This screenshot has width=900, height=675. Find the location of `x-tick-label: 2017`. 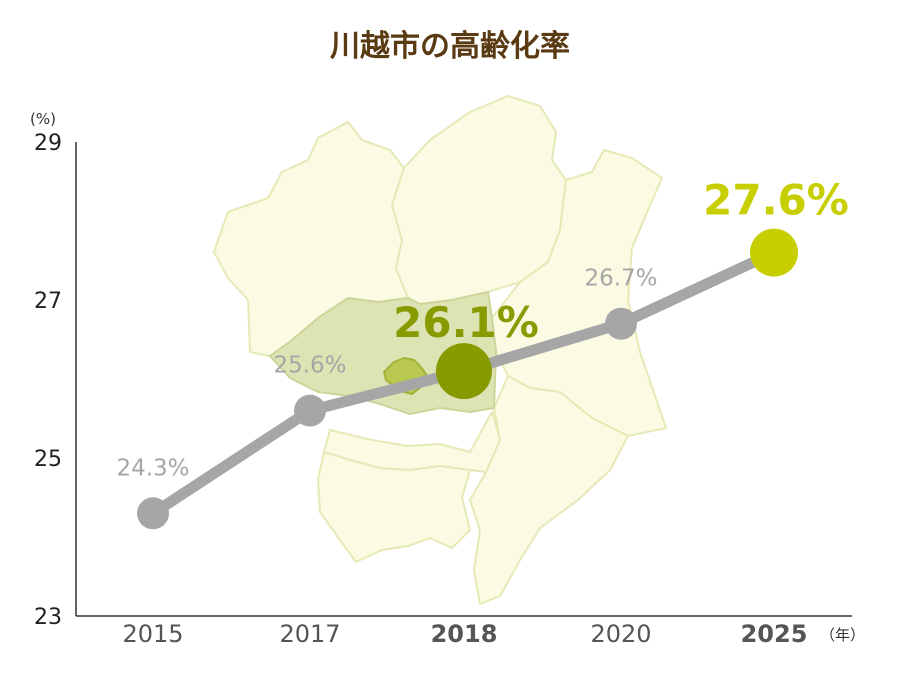

x-tick-label: 2017 is located at coordinates (309, 634).